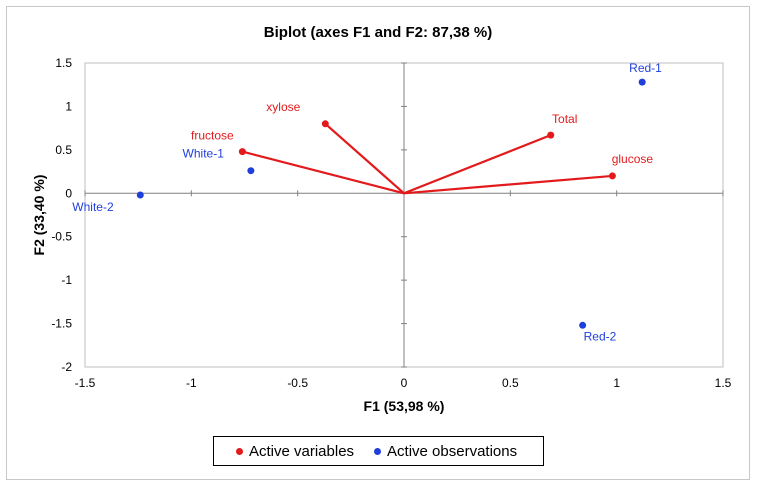  What do you see at coordinates (612, 176) in the screenshot?
I see `variable-point-glucose` at bounding box center [612, 176].